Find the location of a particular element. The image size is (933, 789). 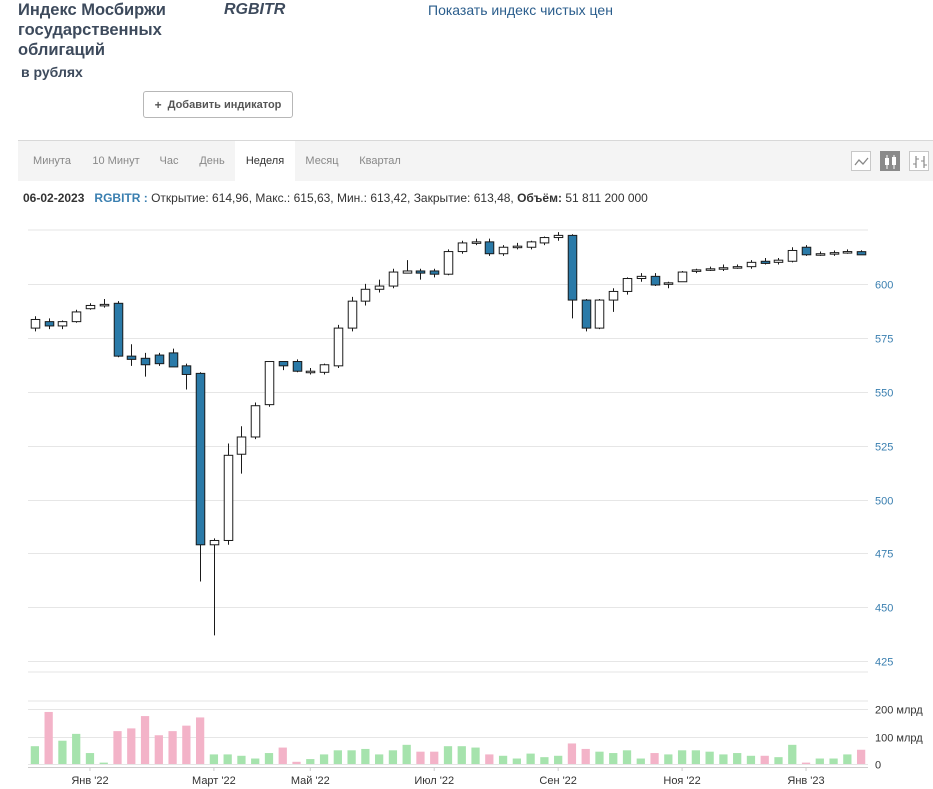

x-tick-label: Ноя '22 is located at coordinates (681, 781).